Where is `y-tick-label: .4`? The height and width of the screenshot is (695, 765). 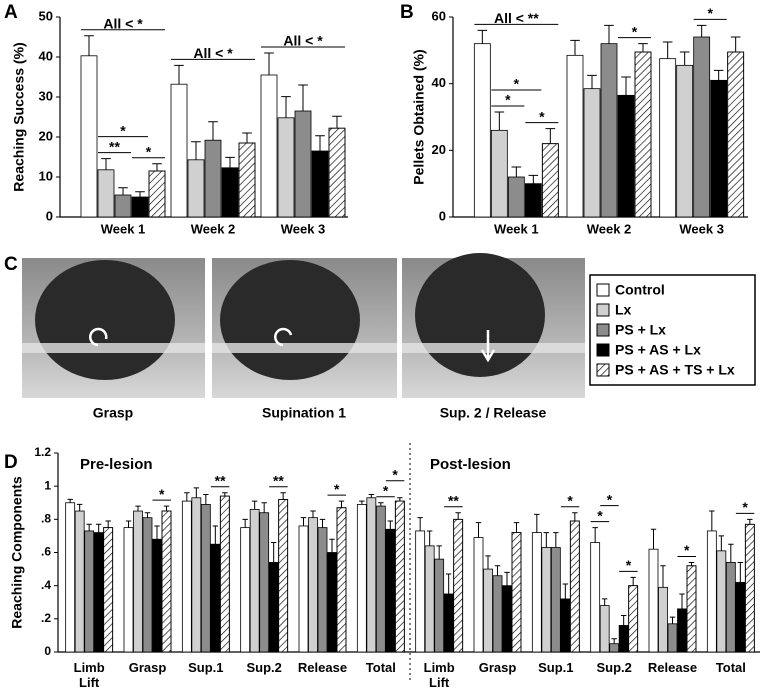 y-tick-label: .4 is located at coordinates (46, 585).